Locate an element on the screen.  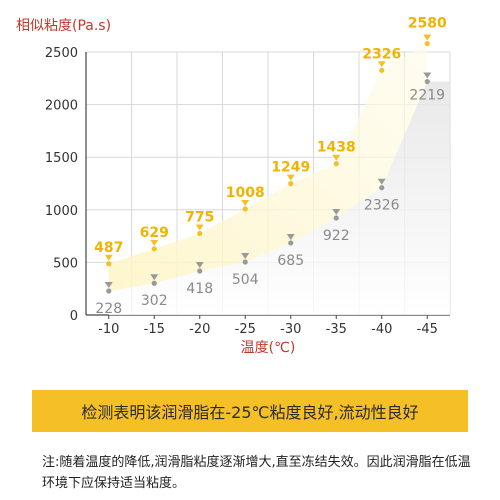
data-label: 685 is located at coordinates (290, 261).